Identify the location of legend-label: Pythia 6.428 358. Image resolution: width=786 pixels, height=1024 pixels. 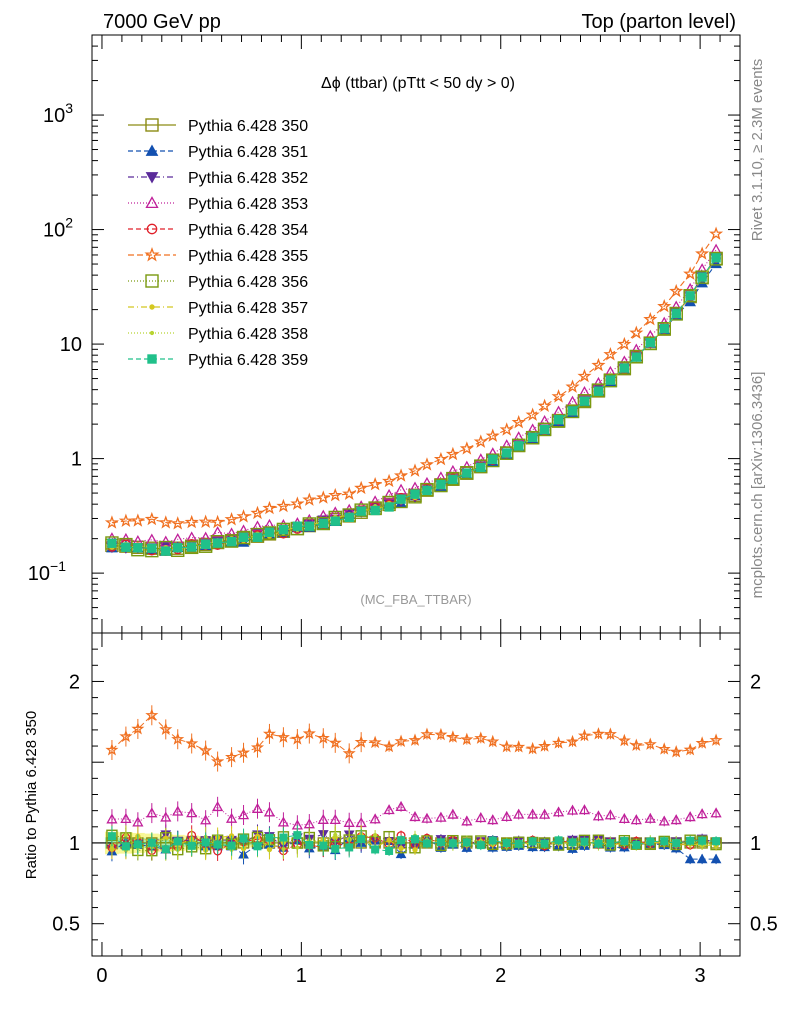
(248, 334).